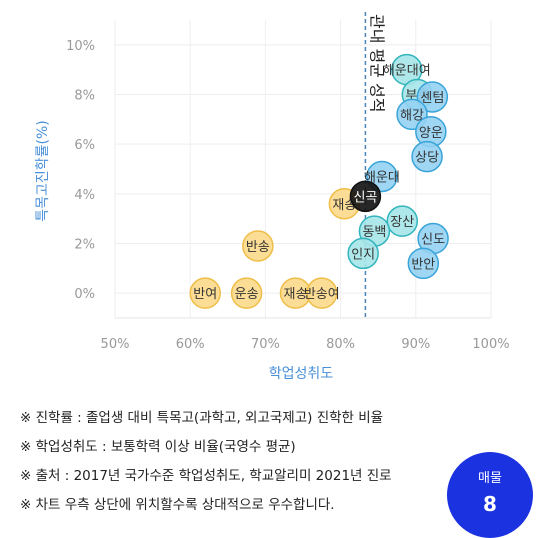 The image size is (541, 538). What do you see at coordinates (84, 294) in the screenshot?
I see `y-tick-label: 0%` at bounding box center [84, 294].